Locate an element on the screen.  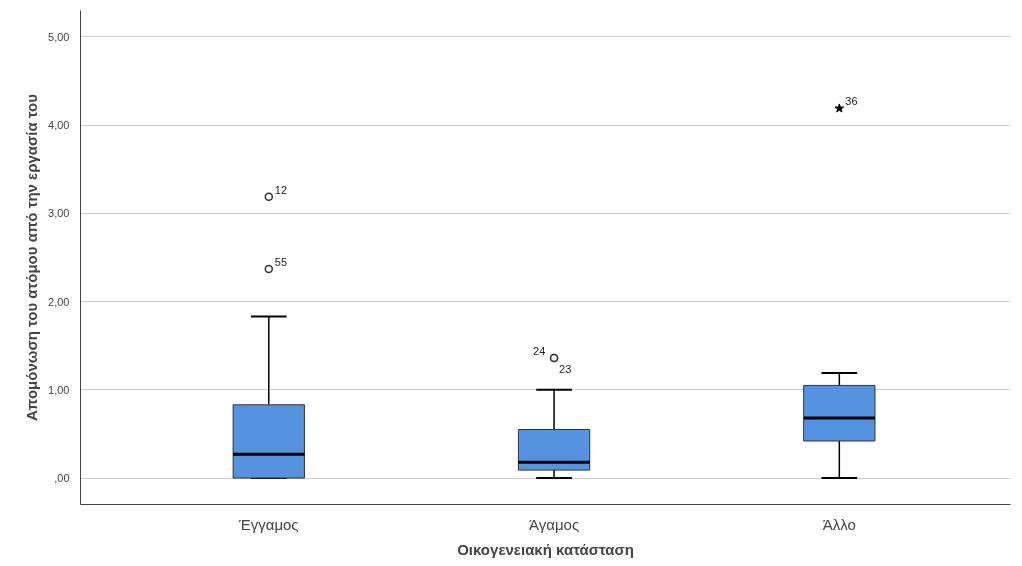
y-tick-label: 2,00 is located at coordinates (59, 301).